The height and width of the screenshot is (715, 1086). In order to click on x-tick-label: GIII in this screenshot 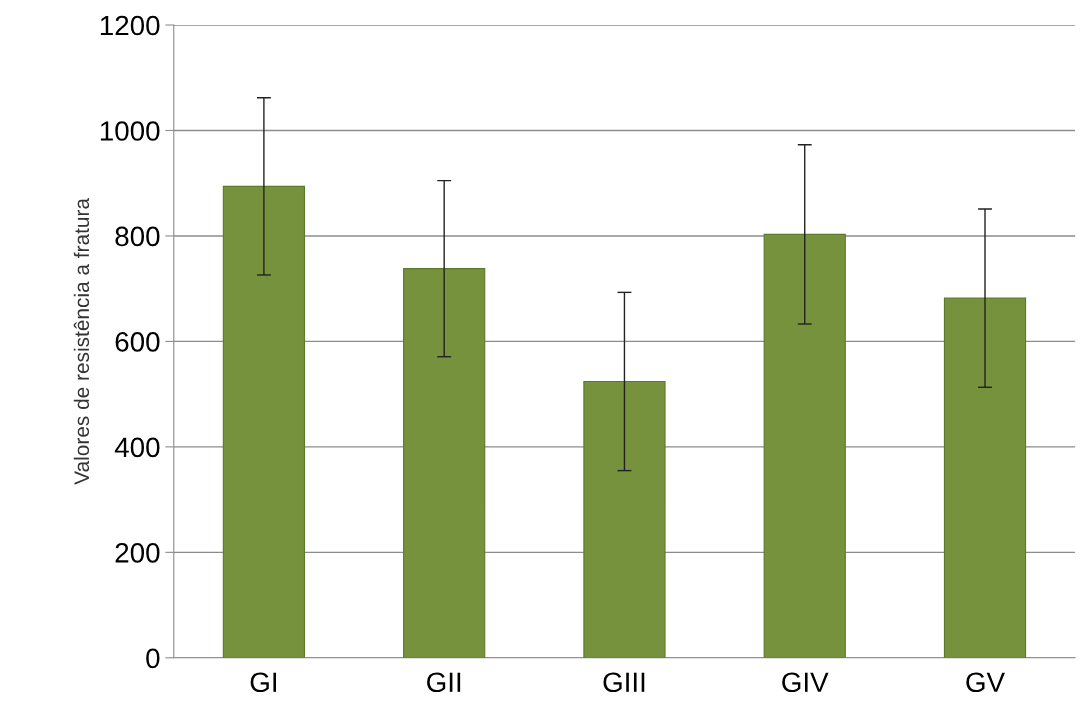, I will do `click(624, 682)`.